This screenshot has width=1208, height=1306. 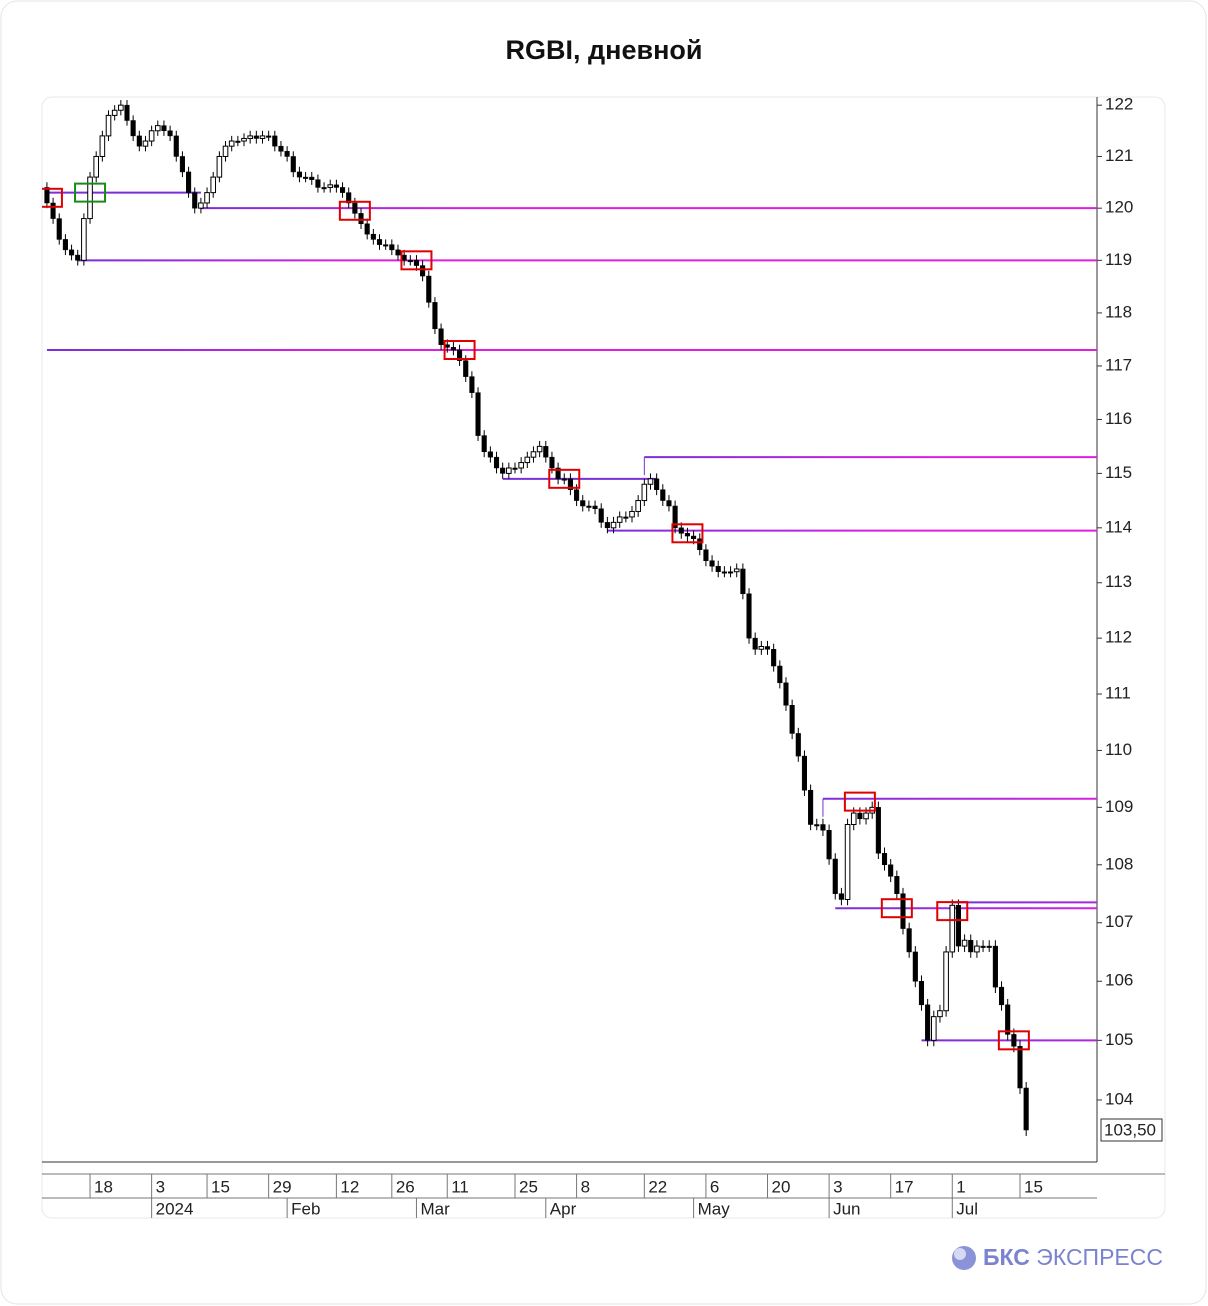 What do you see at coordinates (846, 1208) in the screenshot?
I see `month-tick-label: Jun` at bounding box center [846, 1208].